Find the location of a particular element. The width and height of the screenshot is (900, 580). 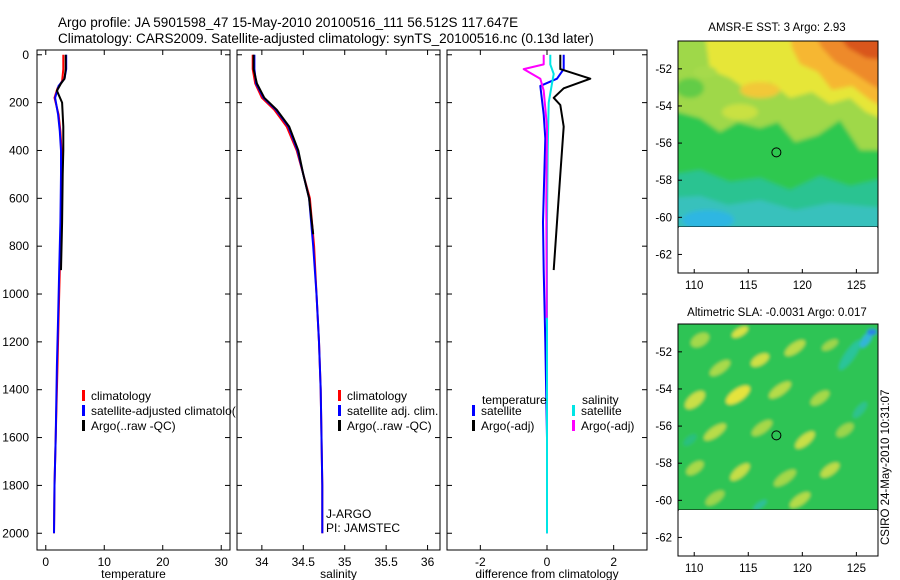

x-tick-label: 34.5 is located at coordinates (304, 562).